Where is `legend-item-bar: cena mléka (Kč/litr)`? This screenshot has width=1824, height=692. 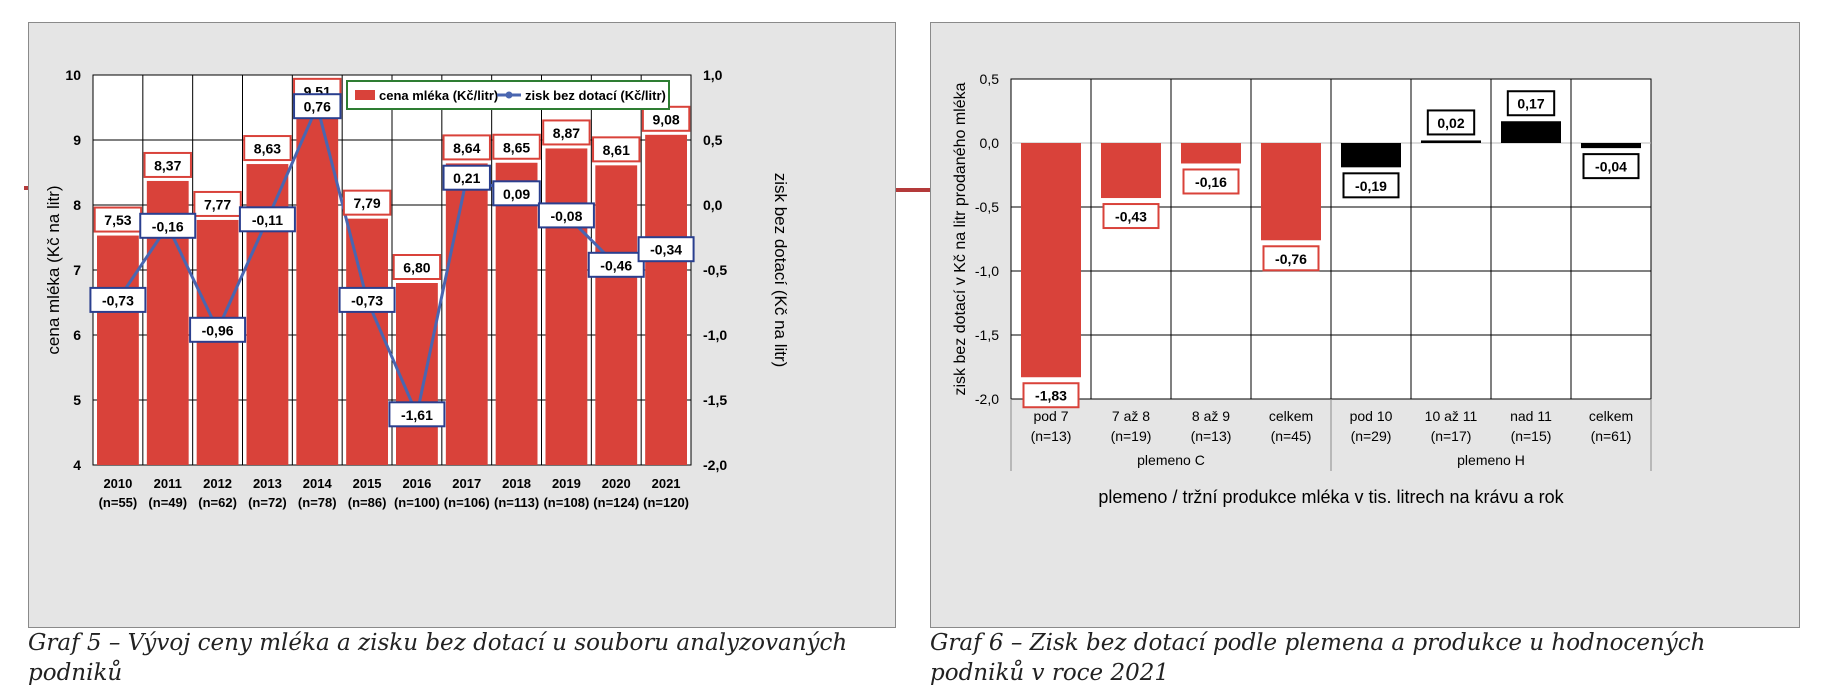 legend-item-bar: cena mléka (Kč/litr) is located at coordinates (438, 95).